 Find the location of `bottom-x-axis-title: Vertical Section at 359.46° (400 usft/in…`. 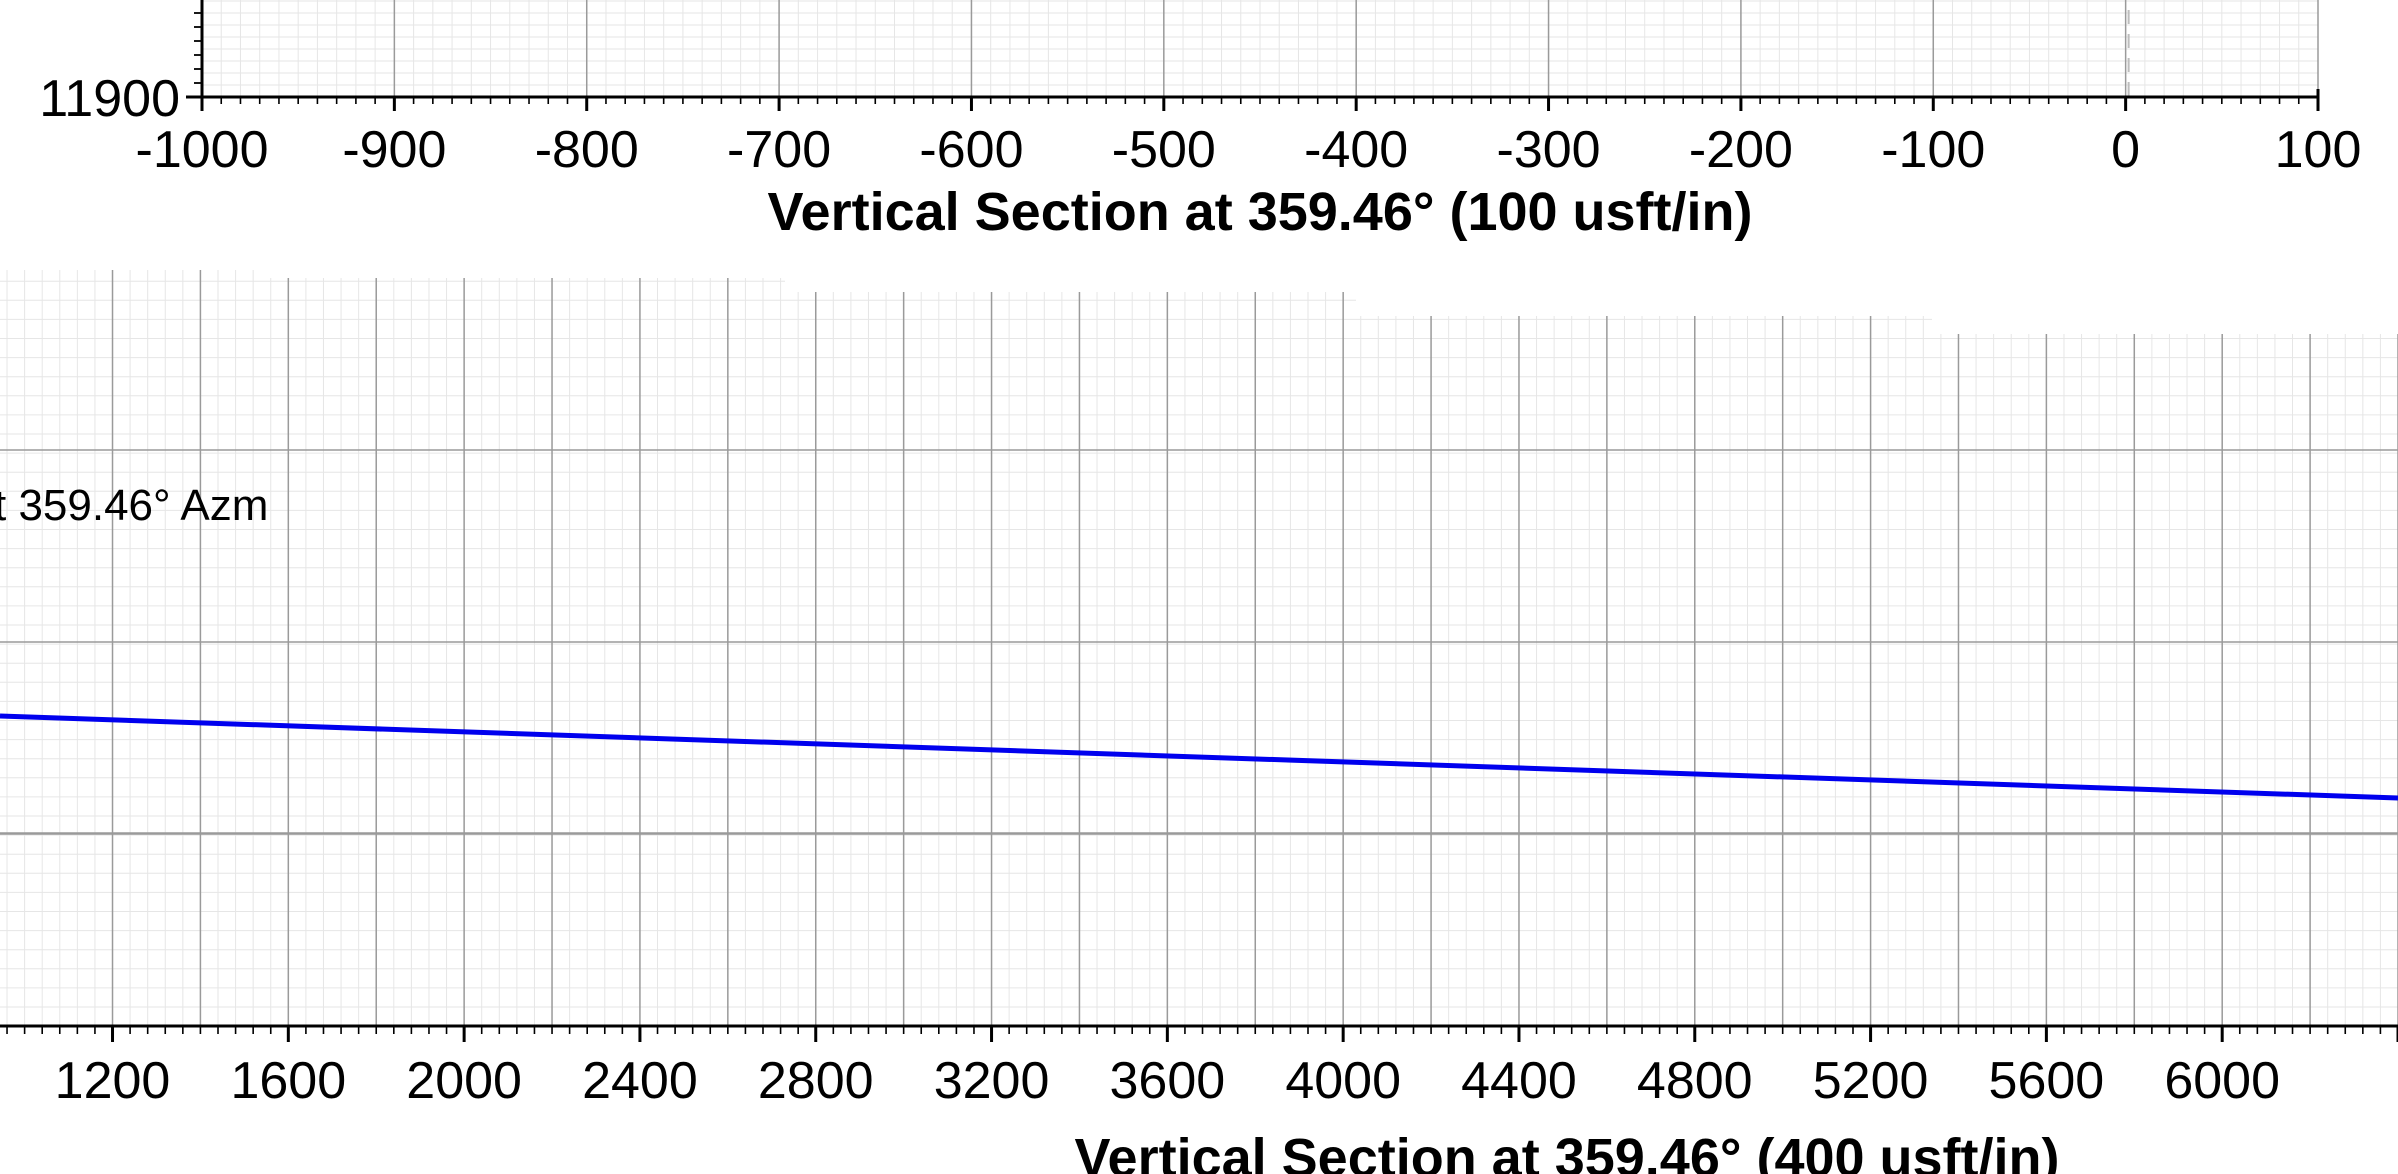

bottom-x-axis-title: Vertical Section at 359.46° (400 usft/in… is located at coordinates (1567, 1151).